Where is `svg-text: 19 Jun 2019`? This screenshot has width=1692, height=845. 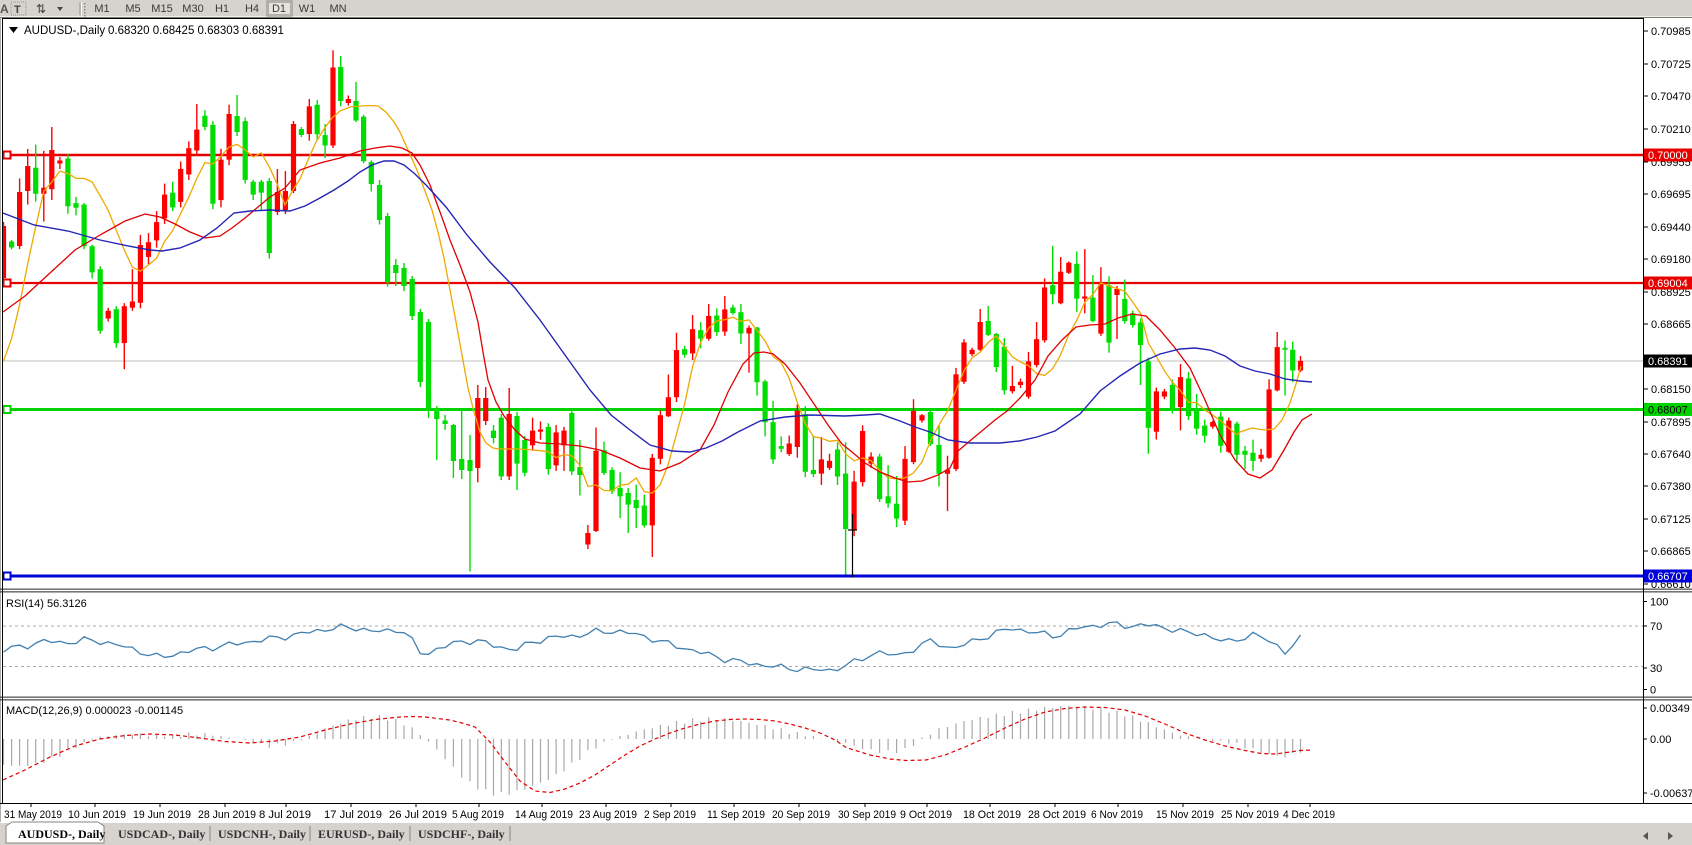 svg-text: 19 Jun 2019 is located at coordinates (162, 815).